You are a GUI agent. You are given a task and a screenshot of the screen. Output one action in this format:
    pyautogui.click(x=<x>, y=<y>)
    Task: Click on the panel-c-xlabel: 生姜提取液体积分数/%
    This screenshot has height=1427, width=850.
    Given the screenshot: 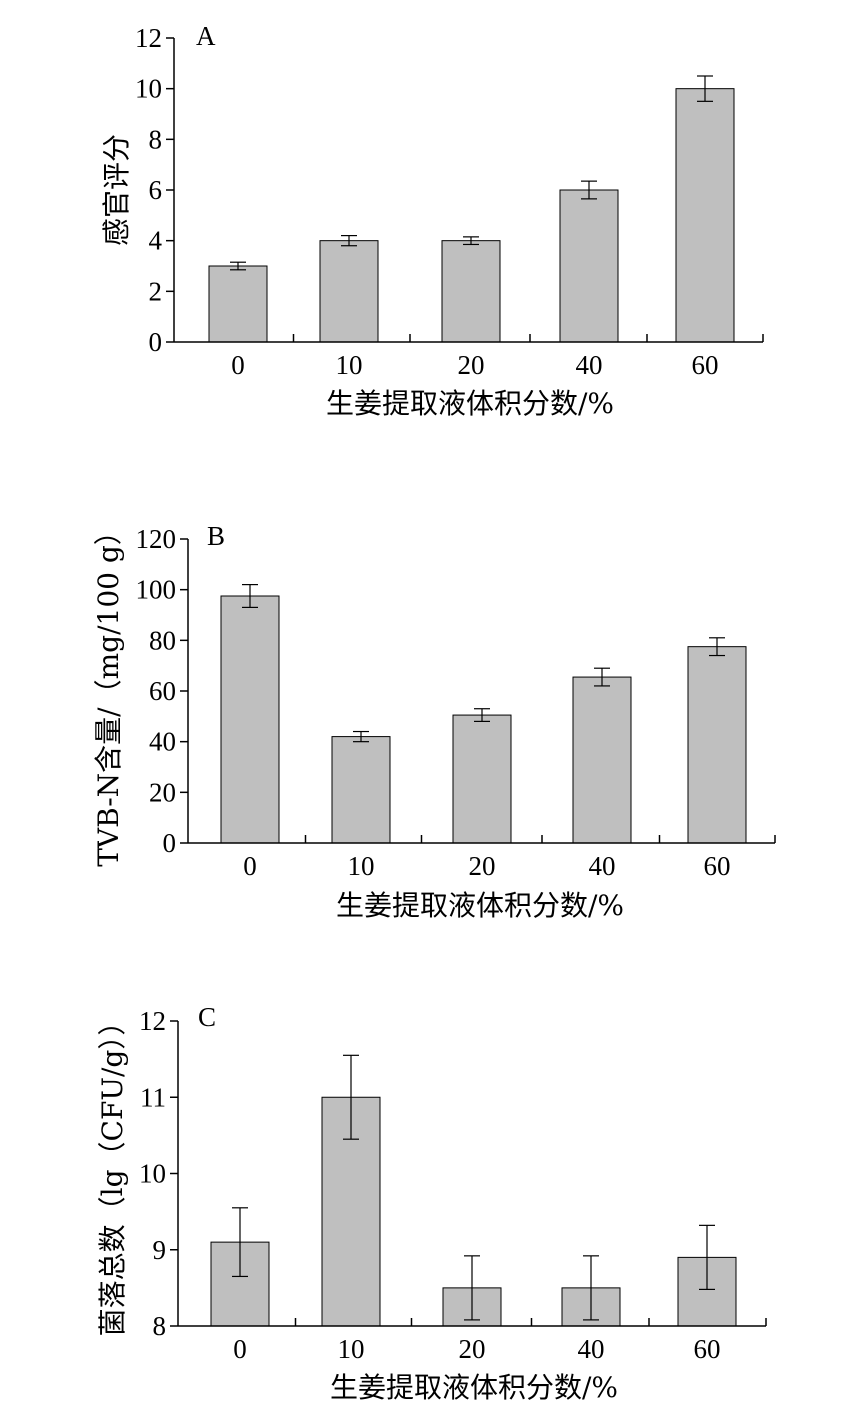 What is the action you would take?
    pyautogui.click(x=474, y=1387)
    